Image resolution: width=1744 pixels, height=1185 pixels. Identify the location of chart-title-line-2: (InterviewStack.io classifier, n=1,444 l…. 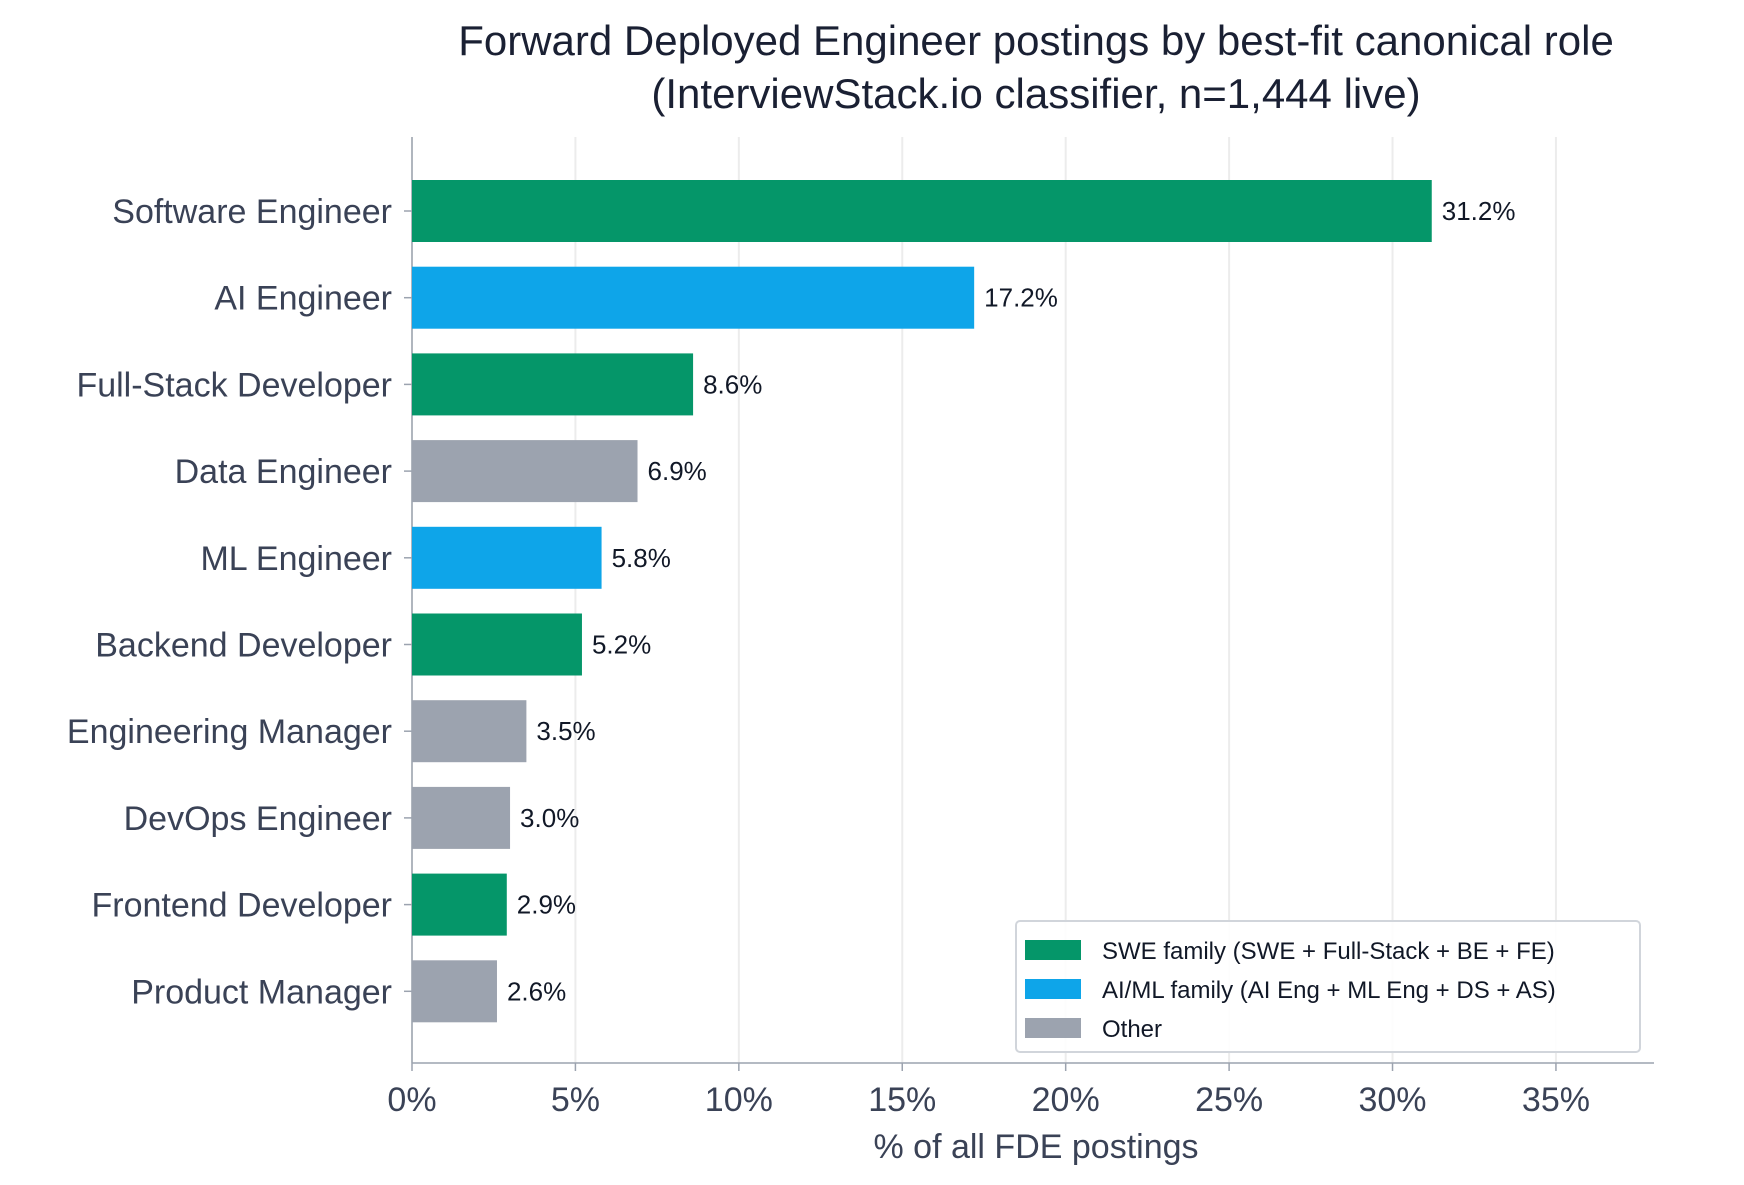
(1035, 93).